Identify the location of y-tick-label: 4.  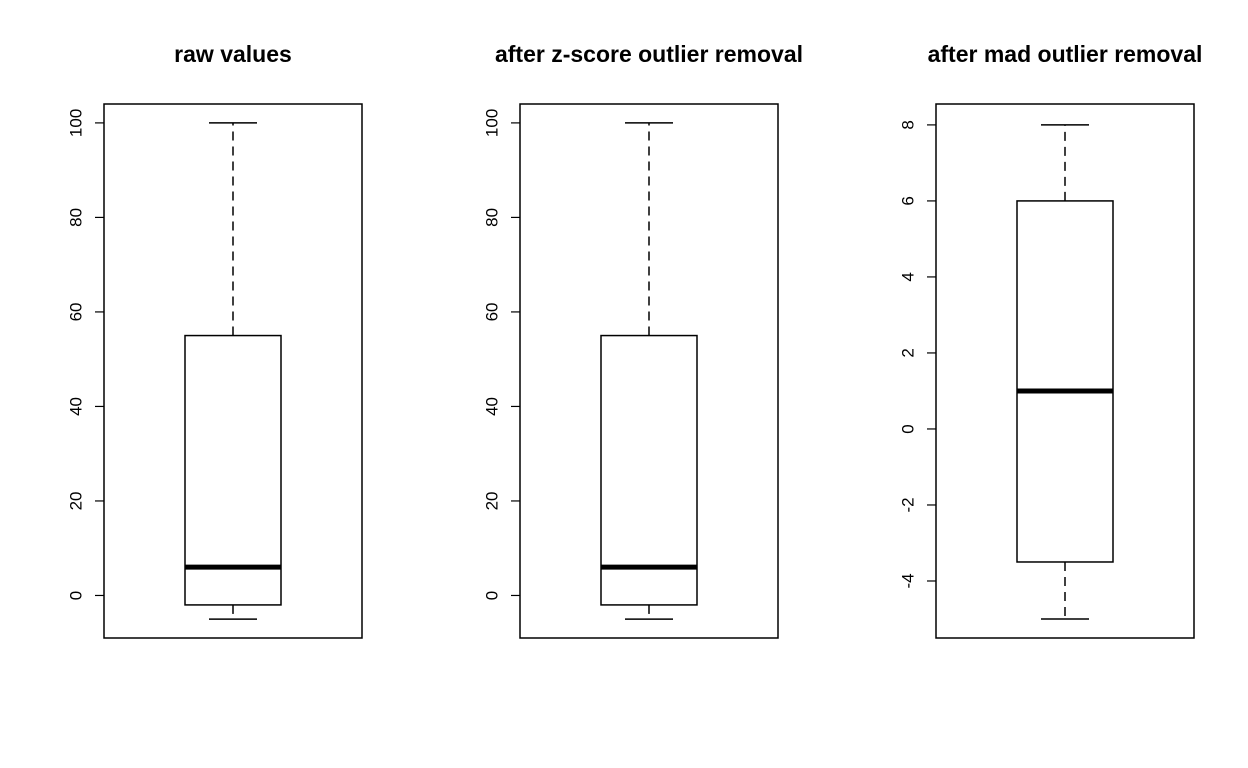
(907, 276).